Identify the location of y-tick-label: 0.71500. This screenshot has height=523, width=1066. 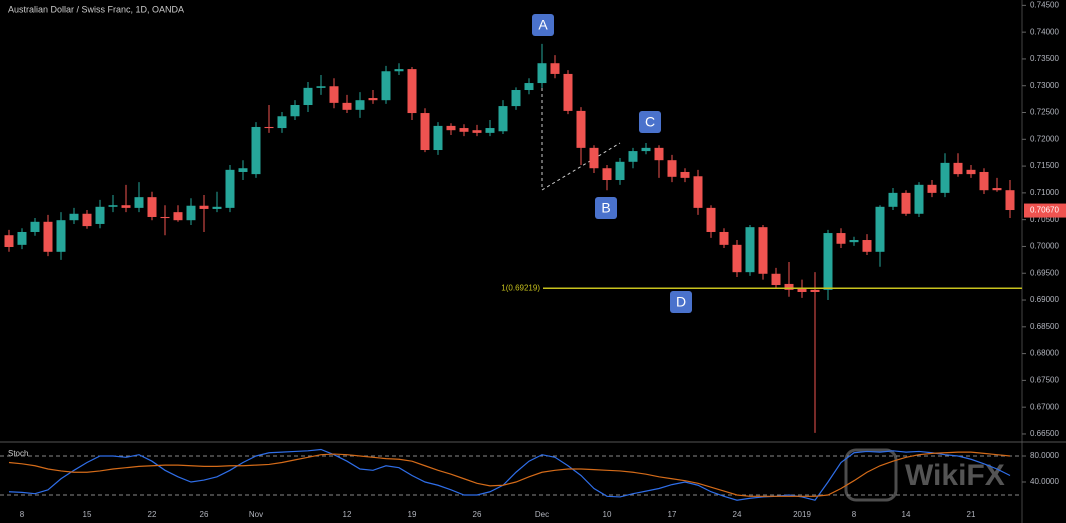
(1044, 165).